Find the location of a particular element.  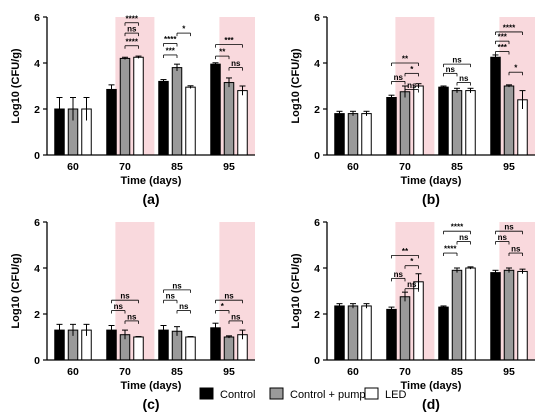

legend-swatch-pump is located at coordinates (276, 393).